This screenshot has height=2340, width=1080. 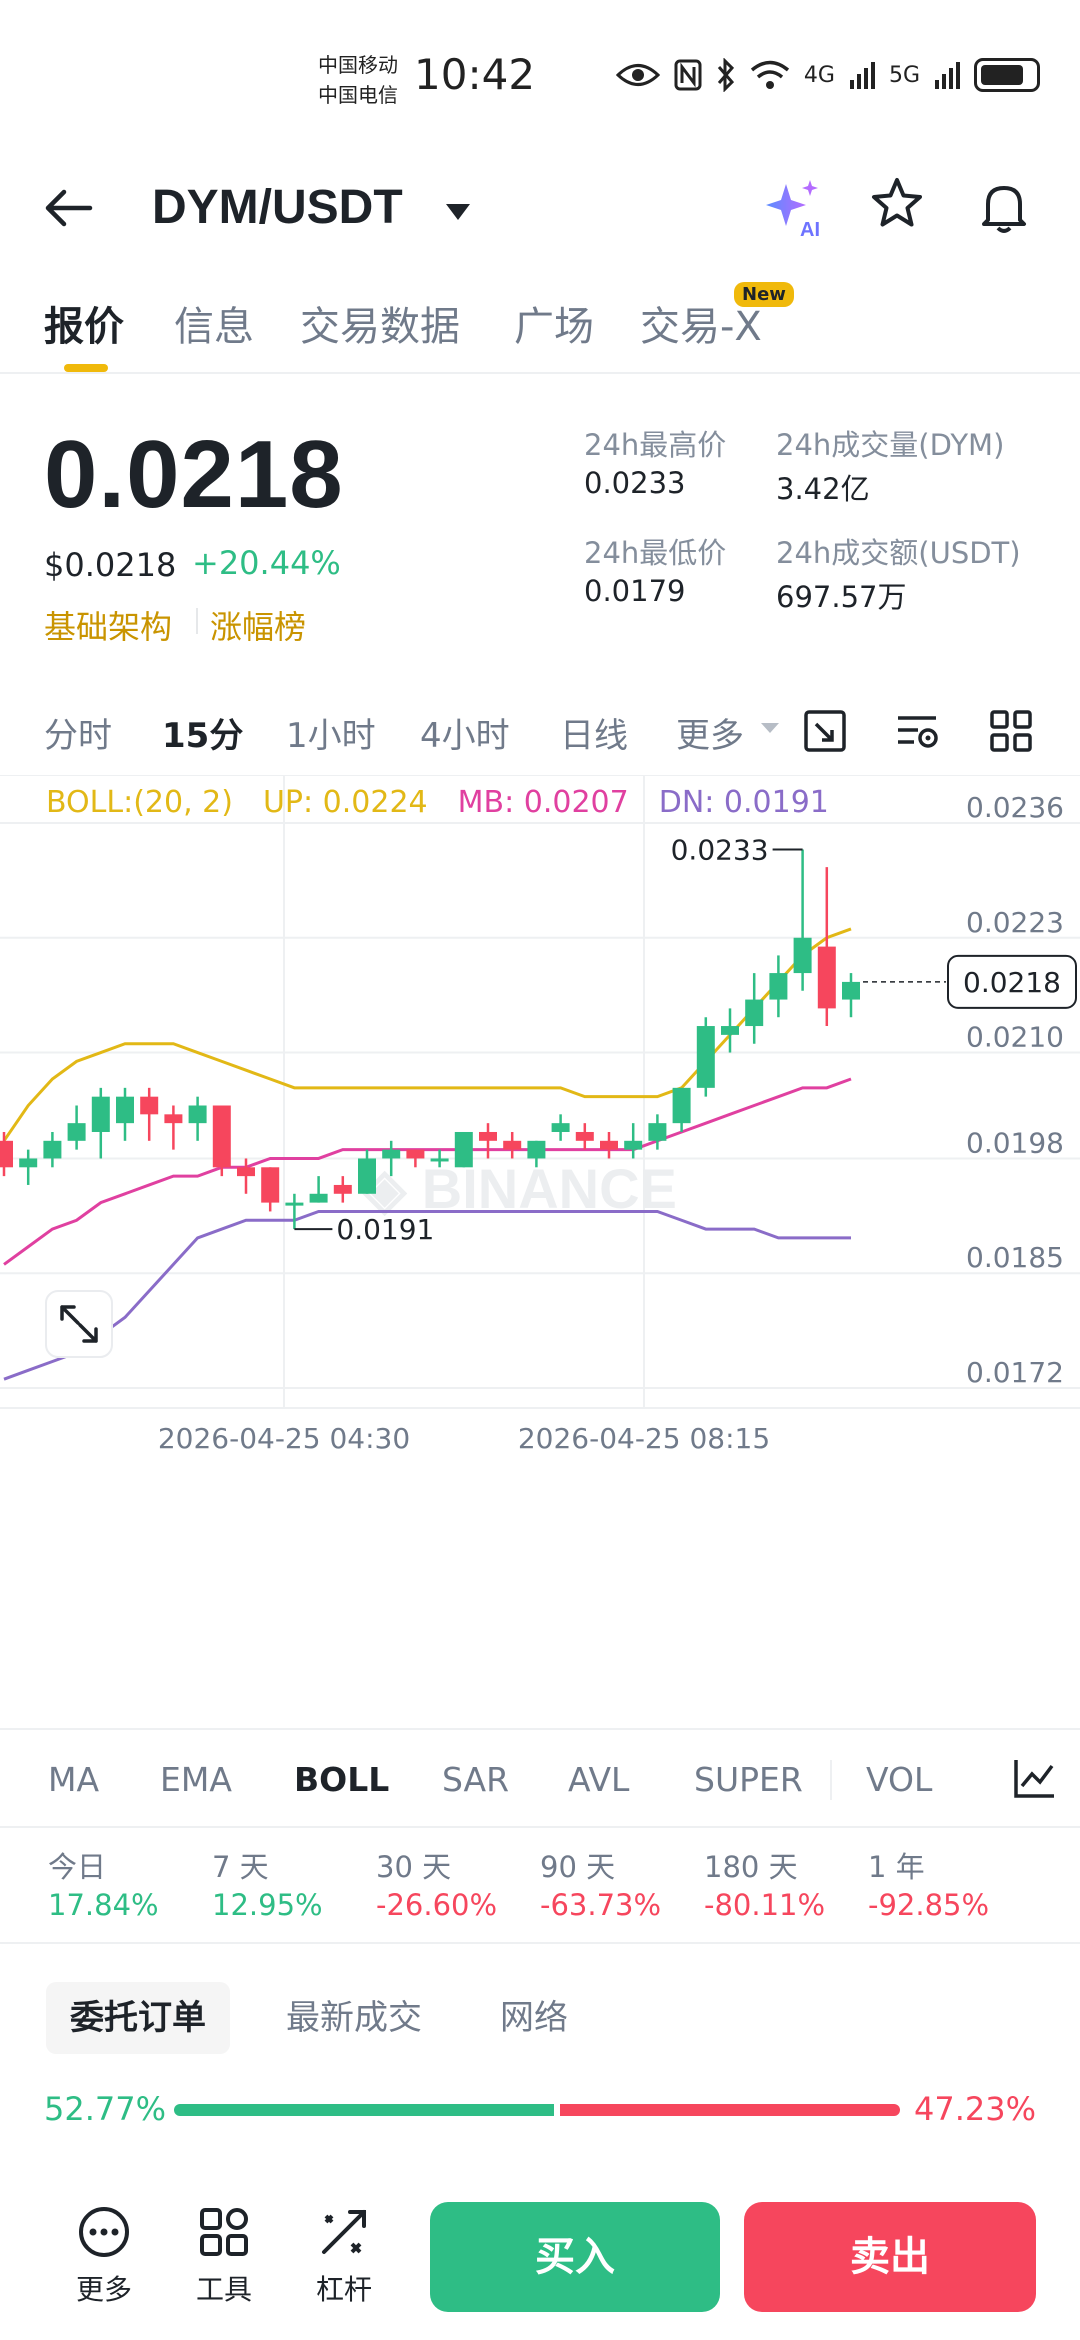 I want to click on last-price: 0.0218, so click(x=194, y=474).